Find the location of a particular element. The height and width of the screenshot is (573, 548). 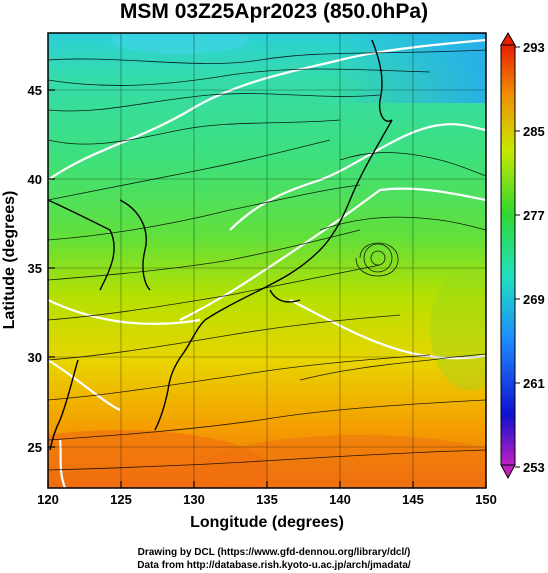

x-tick-label: 135 is located at coordinates (267, 499).